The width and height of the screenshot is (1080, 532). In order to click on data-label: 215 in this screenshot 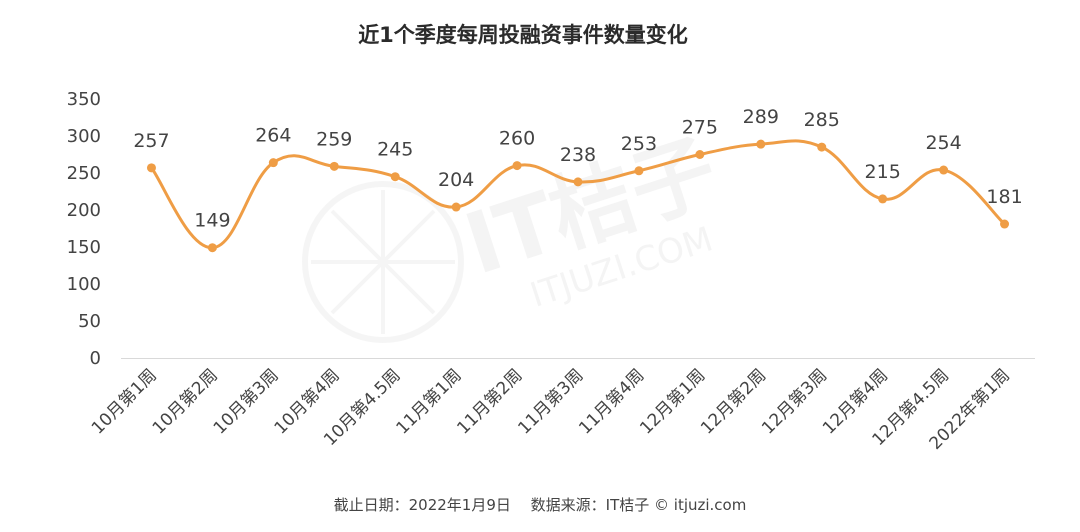, I will do `click(883, 172)`.